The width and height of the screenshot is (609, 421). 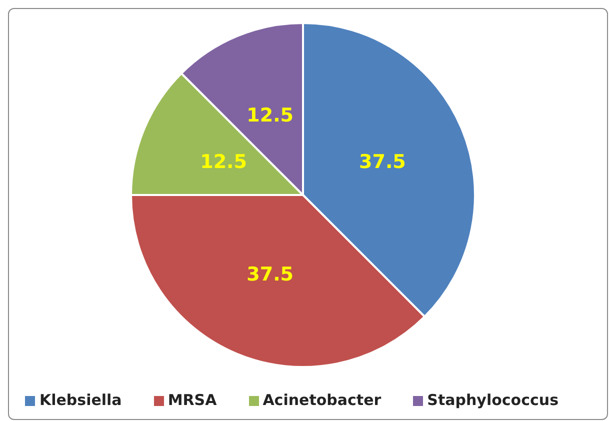 What do you see at coordinates (192, 400) in the screenshot?
I see `legend-label: MRSA` at bounding box center [192, 400].